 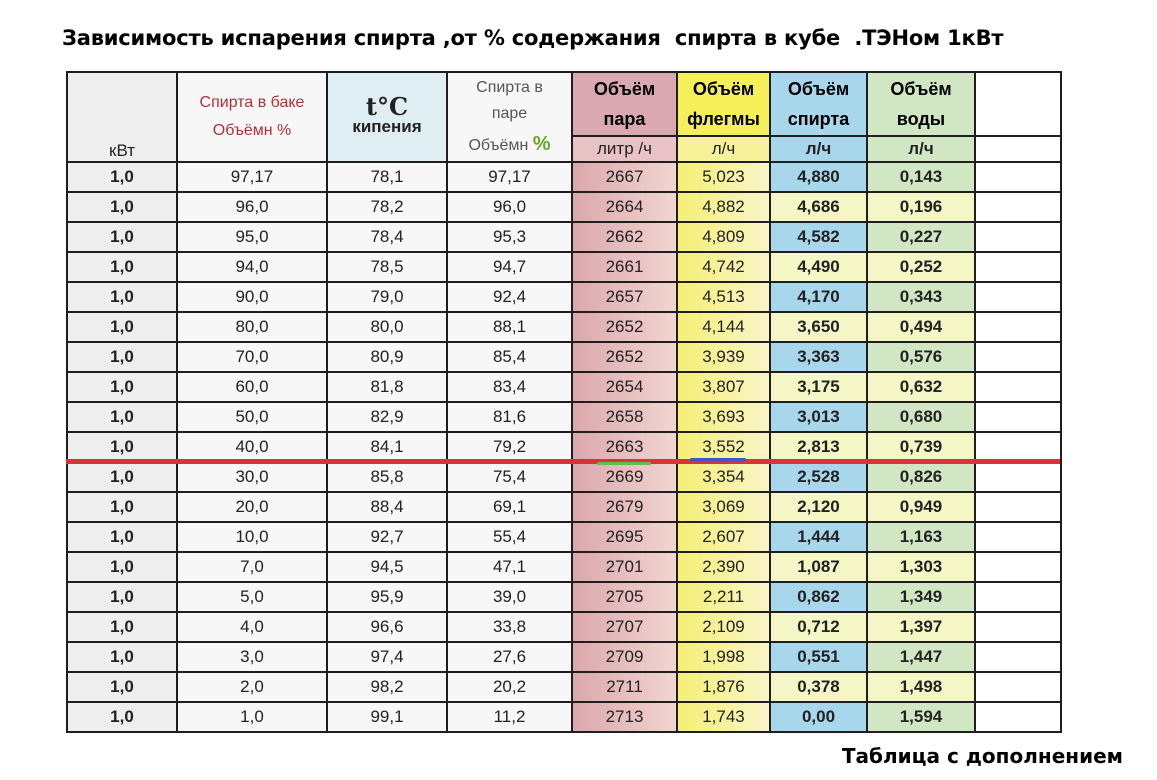 I want to click on cell-spirit-volume: 3,175, so click(x=818, y=387).